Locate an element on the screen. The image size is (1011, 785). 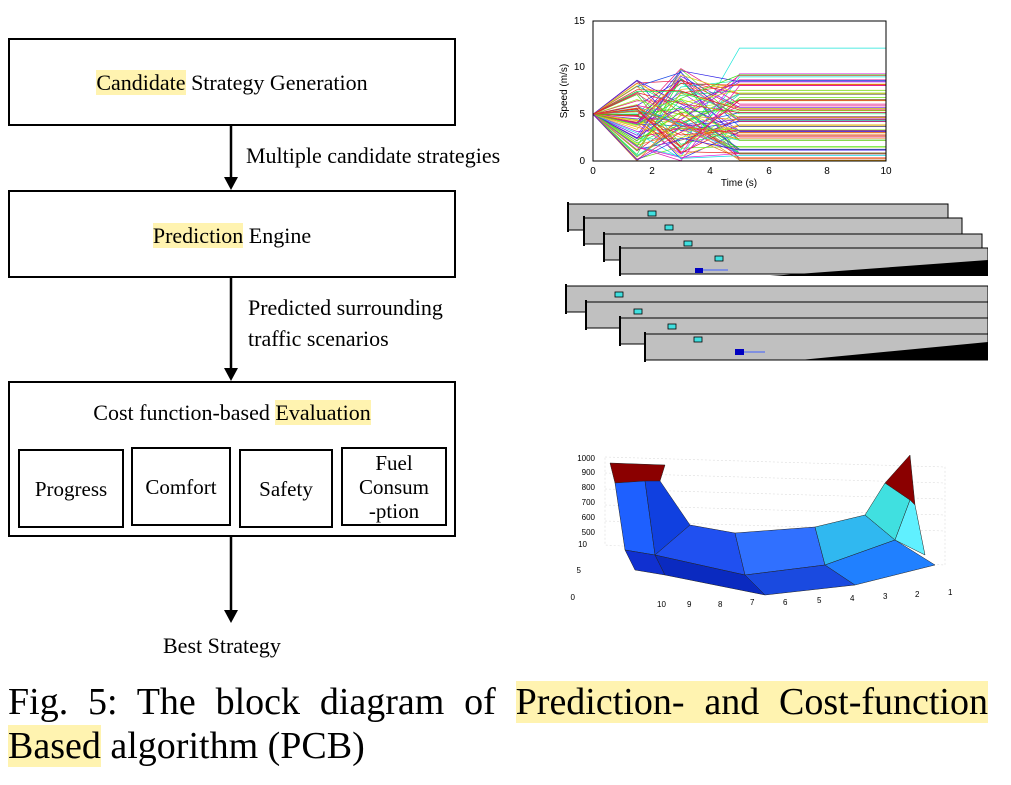
safety-box: Safety is located at coordinates (286, 488).